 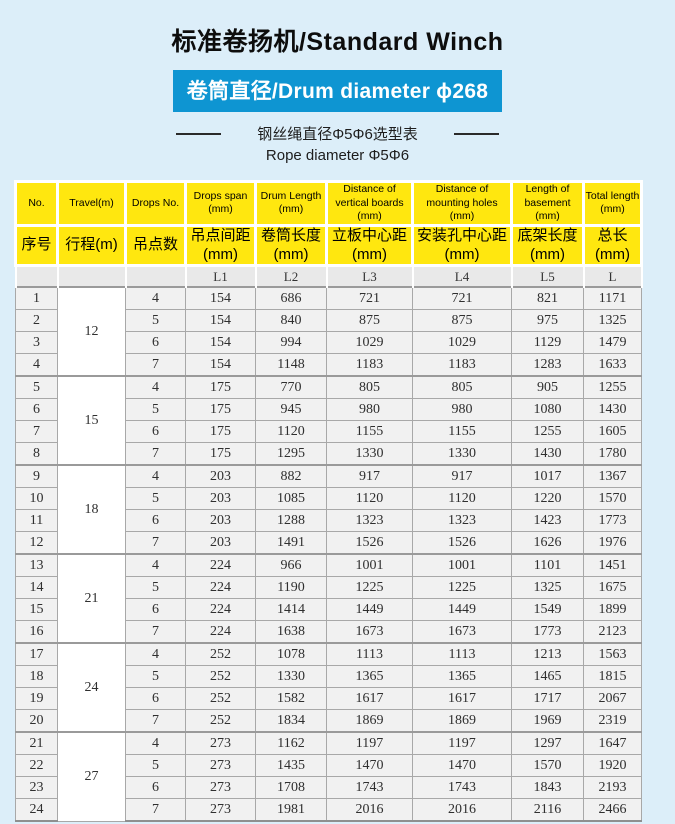 I want to click on cell-travel: 12, so click(x=91, y=331).